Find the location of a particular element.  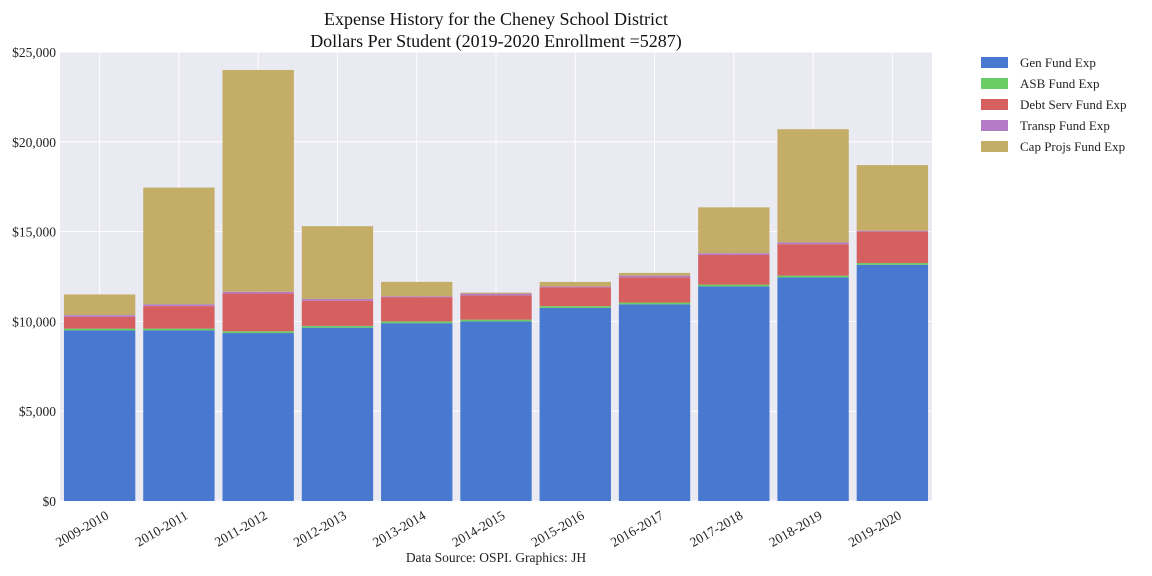

y-tick-label: $0 is located at coordinates (50, 501).